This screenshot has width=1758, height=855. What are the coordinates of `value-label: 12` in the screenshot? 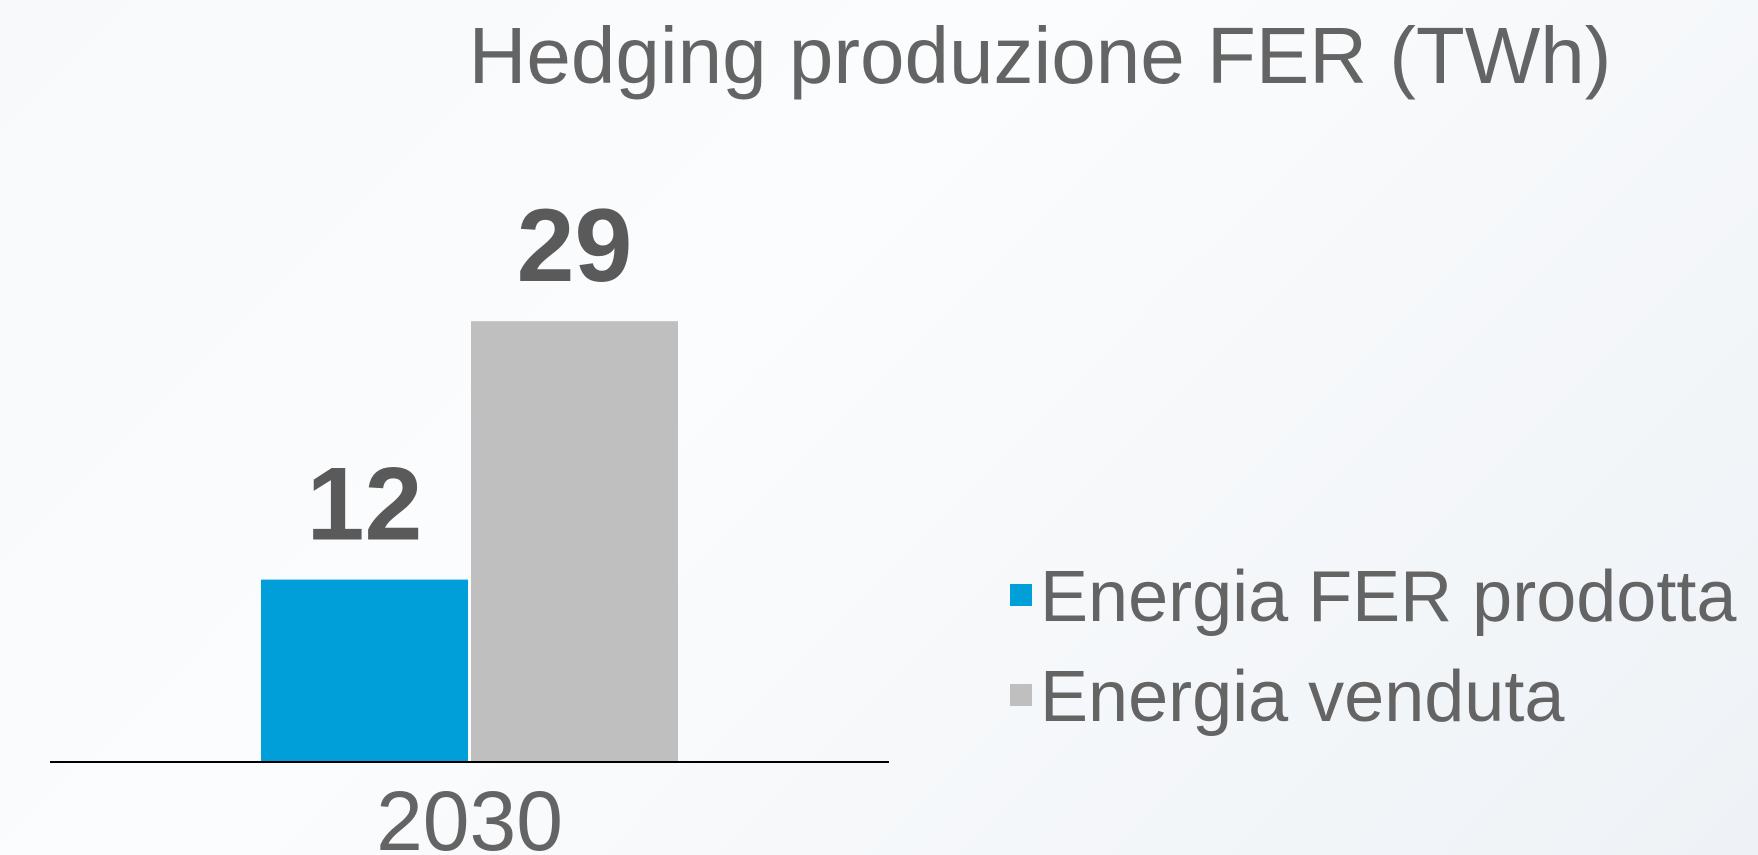 It's located at (365, 505).